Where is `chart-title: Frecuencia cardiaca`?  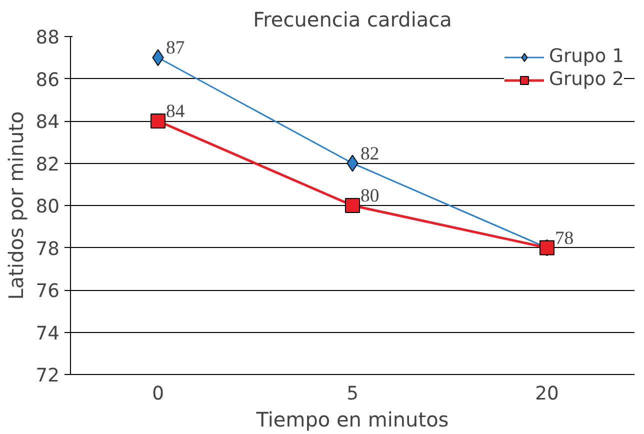
chart-title: Frecuencia cardiaca is located at coordinates (352, 20).